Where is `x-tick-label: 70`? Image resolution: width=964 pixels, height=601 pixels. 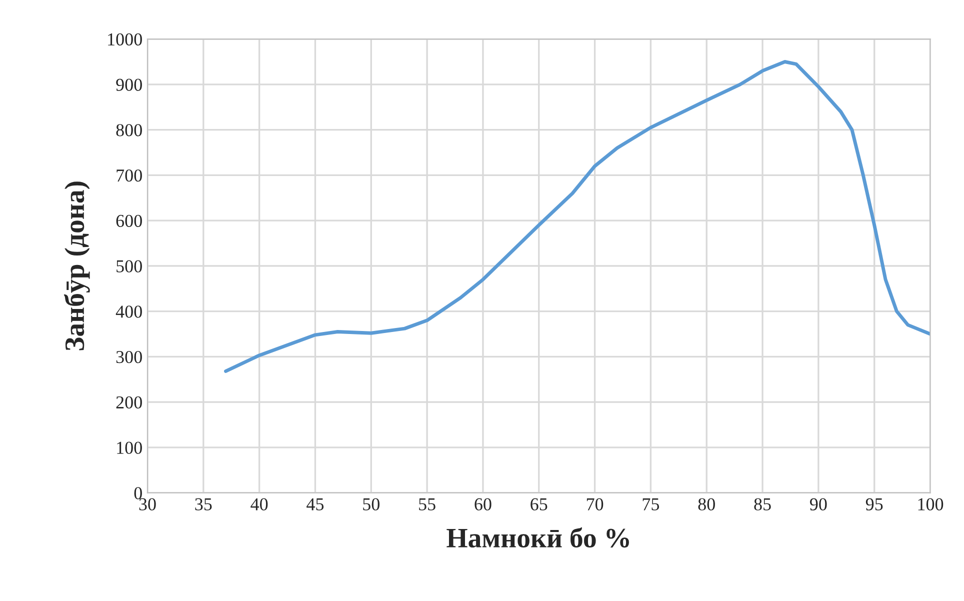 x-tick-label: 70 is located at coordinates (595, 504).